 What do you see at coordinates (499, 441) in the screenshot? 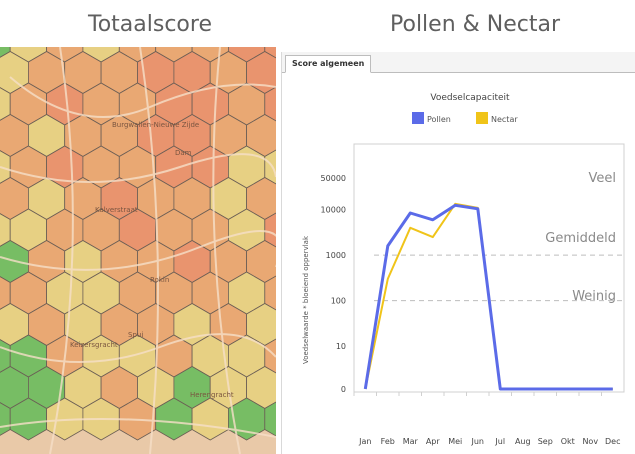
I see `x-tick-label: Jul` at bounding box center [499, 441].